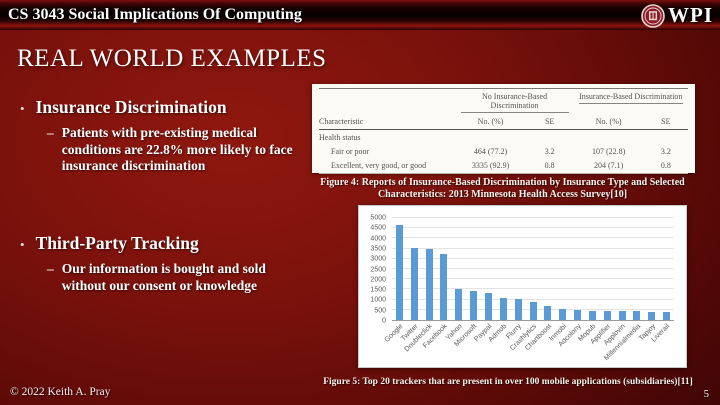 This screenshot has width=720, height=405. Describe the element at coordinates (350, 151) in the screenshot. I see `table-row-label: Fair or poor` at that location.